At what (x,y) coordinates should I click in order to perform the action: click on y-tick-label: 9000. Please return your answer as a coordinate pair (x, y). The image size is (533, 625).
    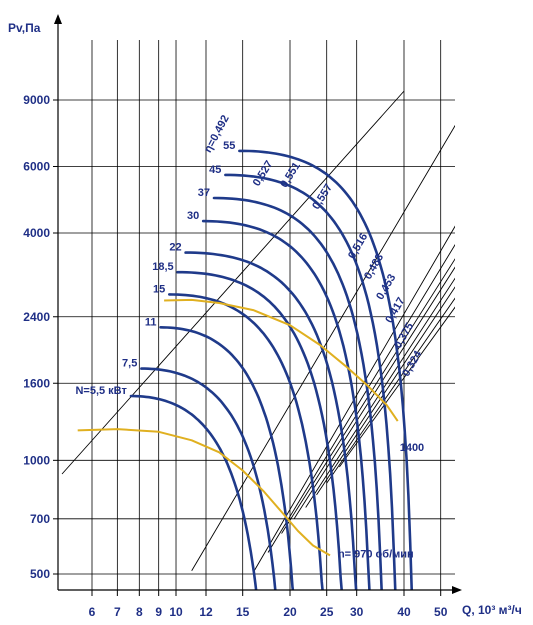
    Looking at the image, I should click on (36, 100).